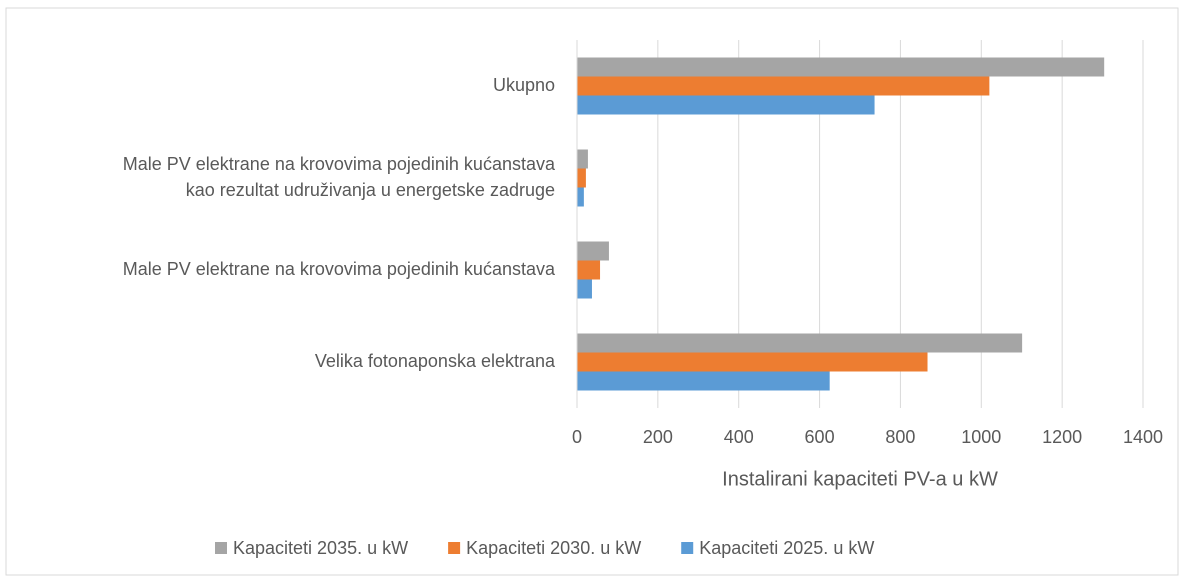  Describe the element at coordinates (524, 85) in the screenshot. I see `y-tick-label: Ukupno` at that location.